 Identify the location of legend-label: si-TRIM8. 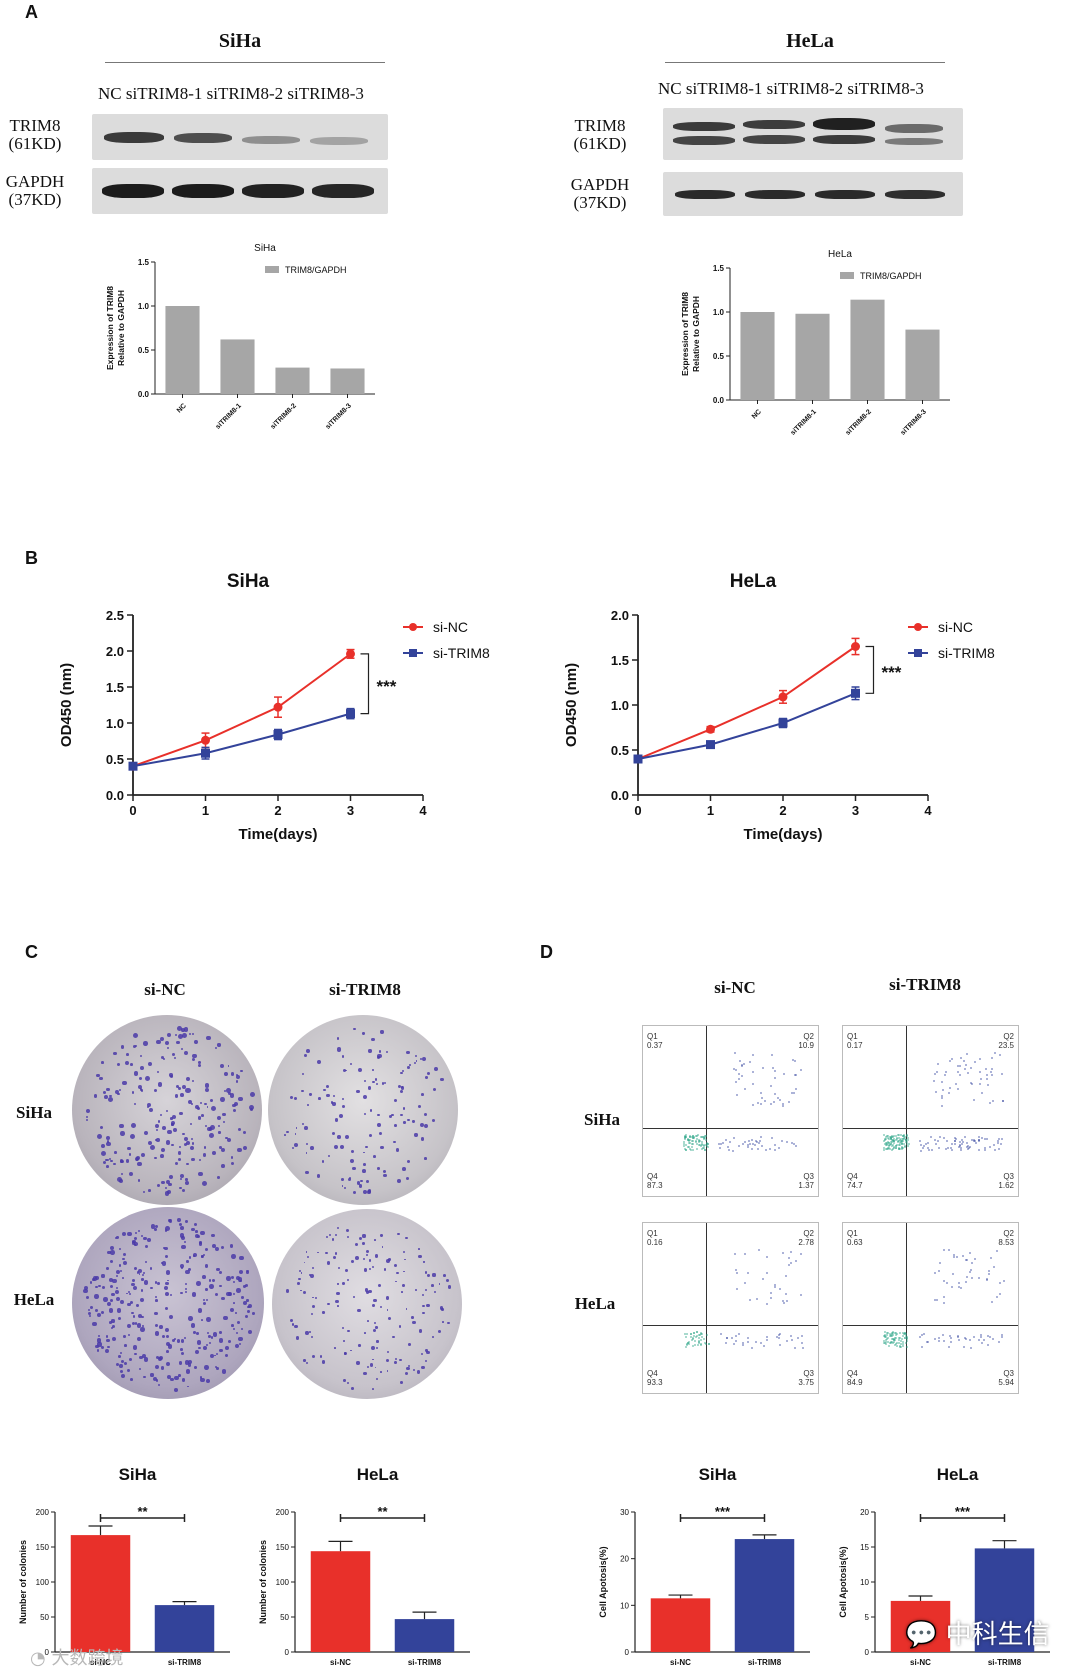
(966, 653).